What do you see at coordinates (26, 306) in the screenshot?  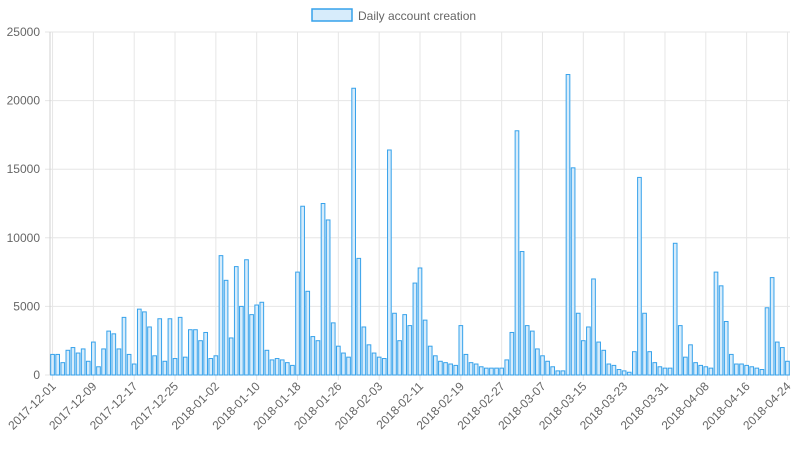 I see `y-tick-label: 5000` at bounding box center [26, 306].